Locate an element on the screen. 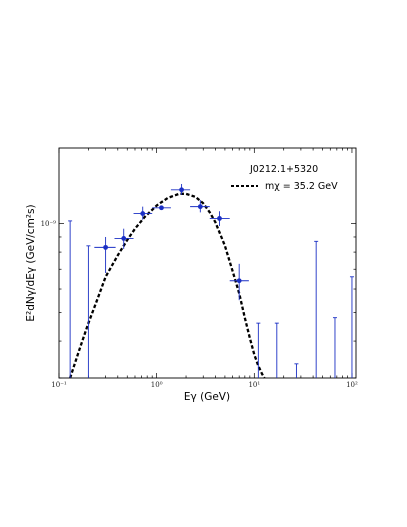 The height and width of the screenshot is (527, 407). legend-title: J0212.1+5320 is located at coordinates (283, 169).